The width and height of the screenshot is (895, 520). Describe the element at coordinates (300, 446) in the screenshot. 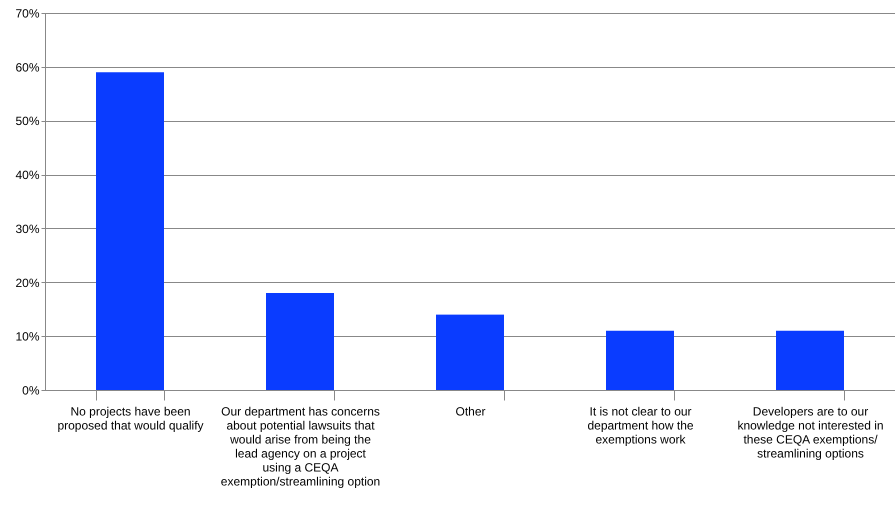

I see `x-tick-label: Our department has concerns about potential lawsuits that would arise from being the lead agency on a project using a CEQA exemption/streamlining option` at that location.